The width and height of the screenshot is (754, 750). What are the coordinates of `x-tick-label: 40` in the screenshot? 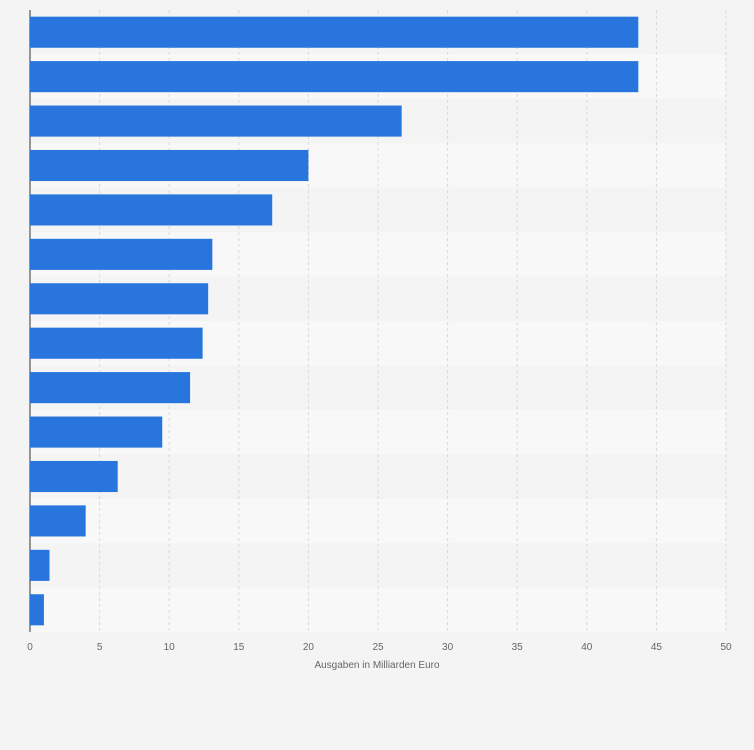 It's located at (587, 647).